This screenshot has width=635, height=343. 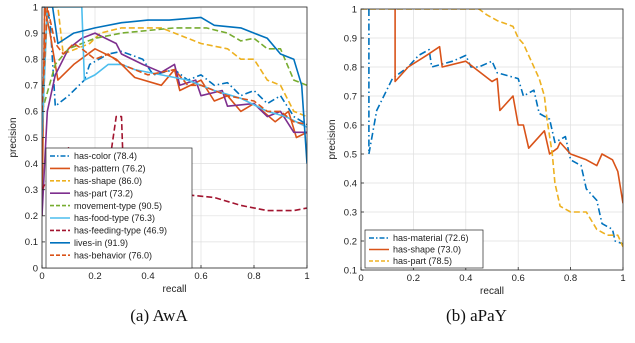 I want to click on awa-x-tick-label-2: 0.4, so click(x=147, y=276).